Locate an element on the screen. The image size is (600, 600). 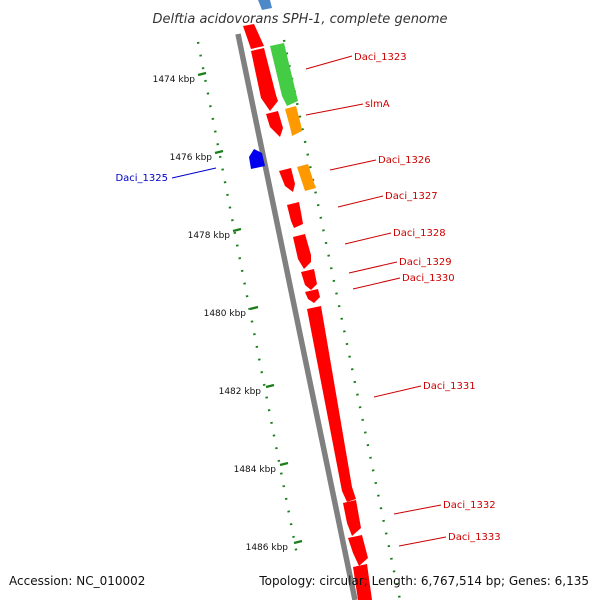
gene-label-daci-1328: Daci_1328 is located at coordinates (419, 233).